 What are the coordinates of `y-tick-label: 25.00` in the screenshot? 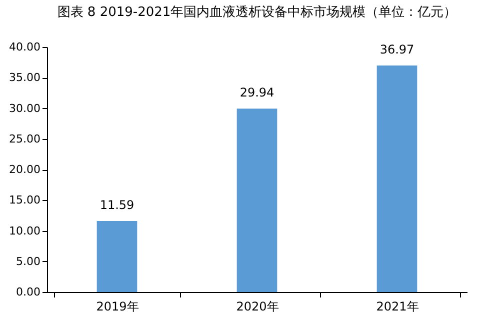 It's located at (24, 139).